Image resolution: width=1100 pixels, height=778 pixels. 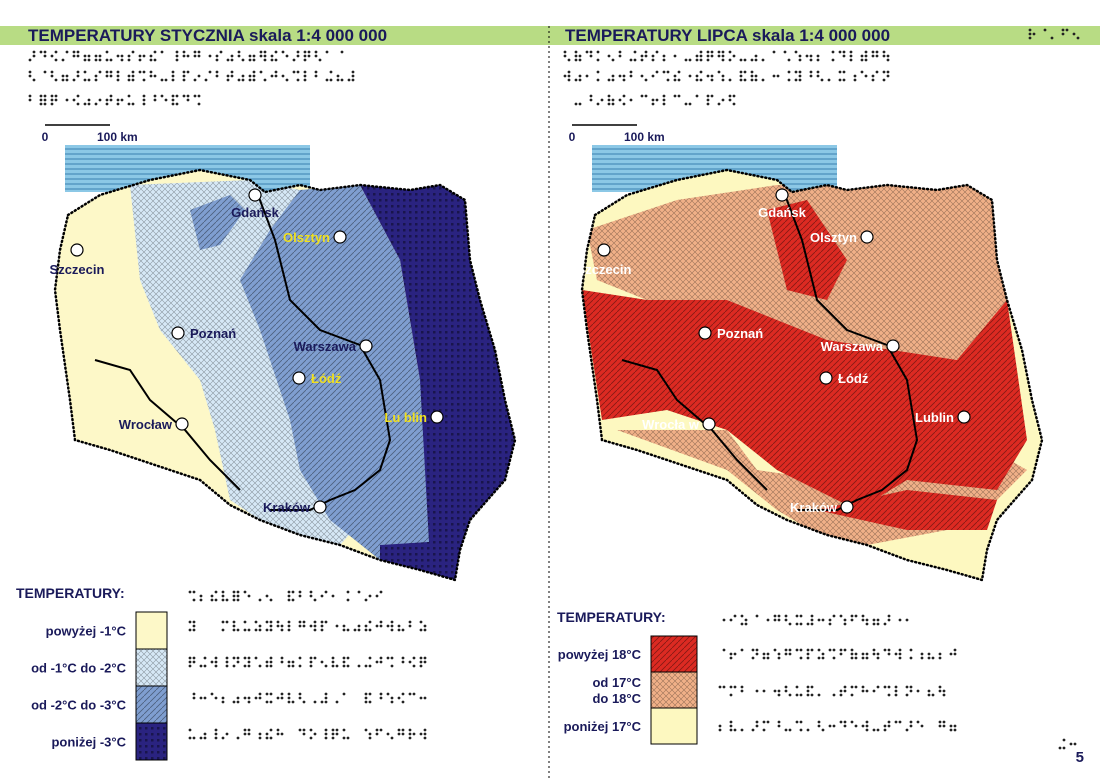 What do you see at coordinates (740, 333) in the screenshot?
I see `city-label: Poznań` at bounding box center [740, 333].